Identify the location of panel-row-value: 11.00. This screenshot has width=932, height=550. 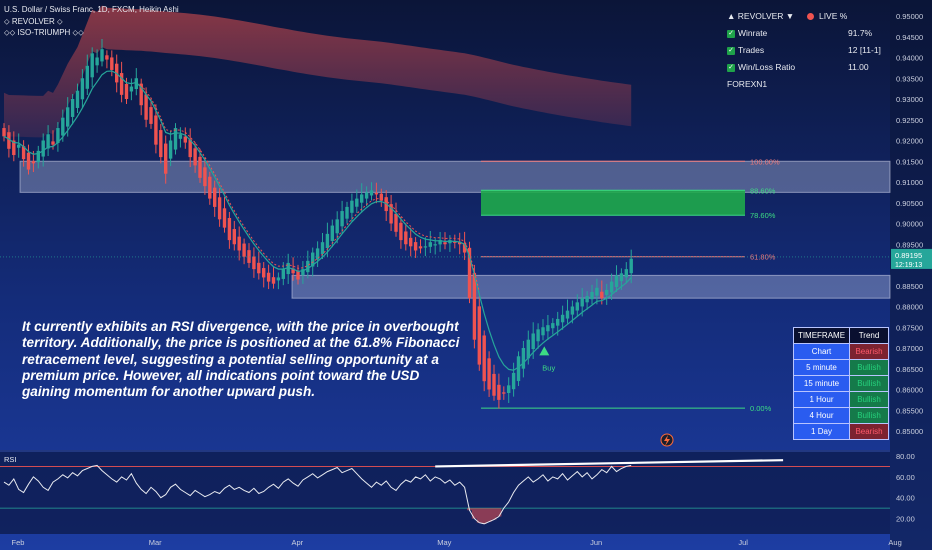
(858, 67).